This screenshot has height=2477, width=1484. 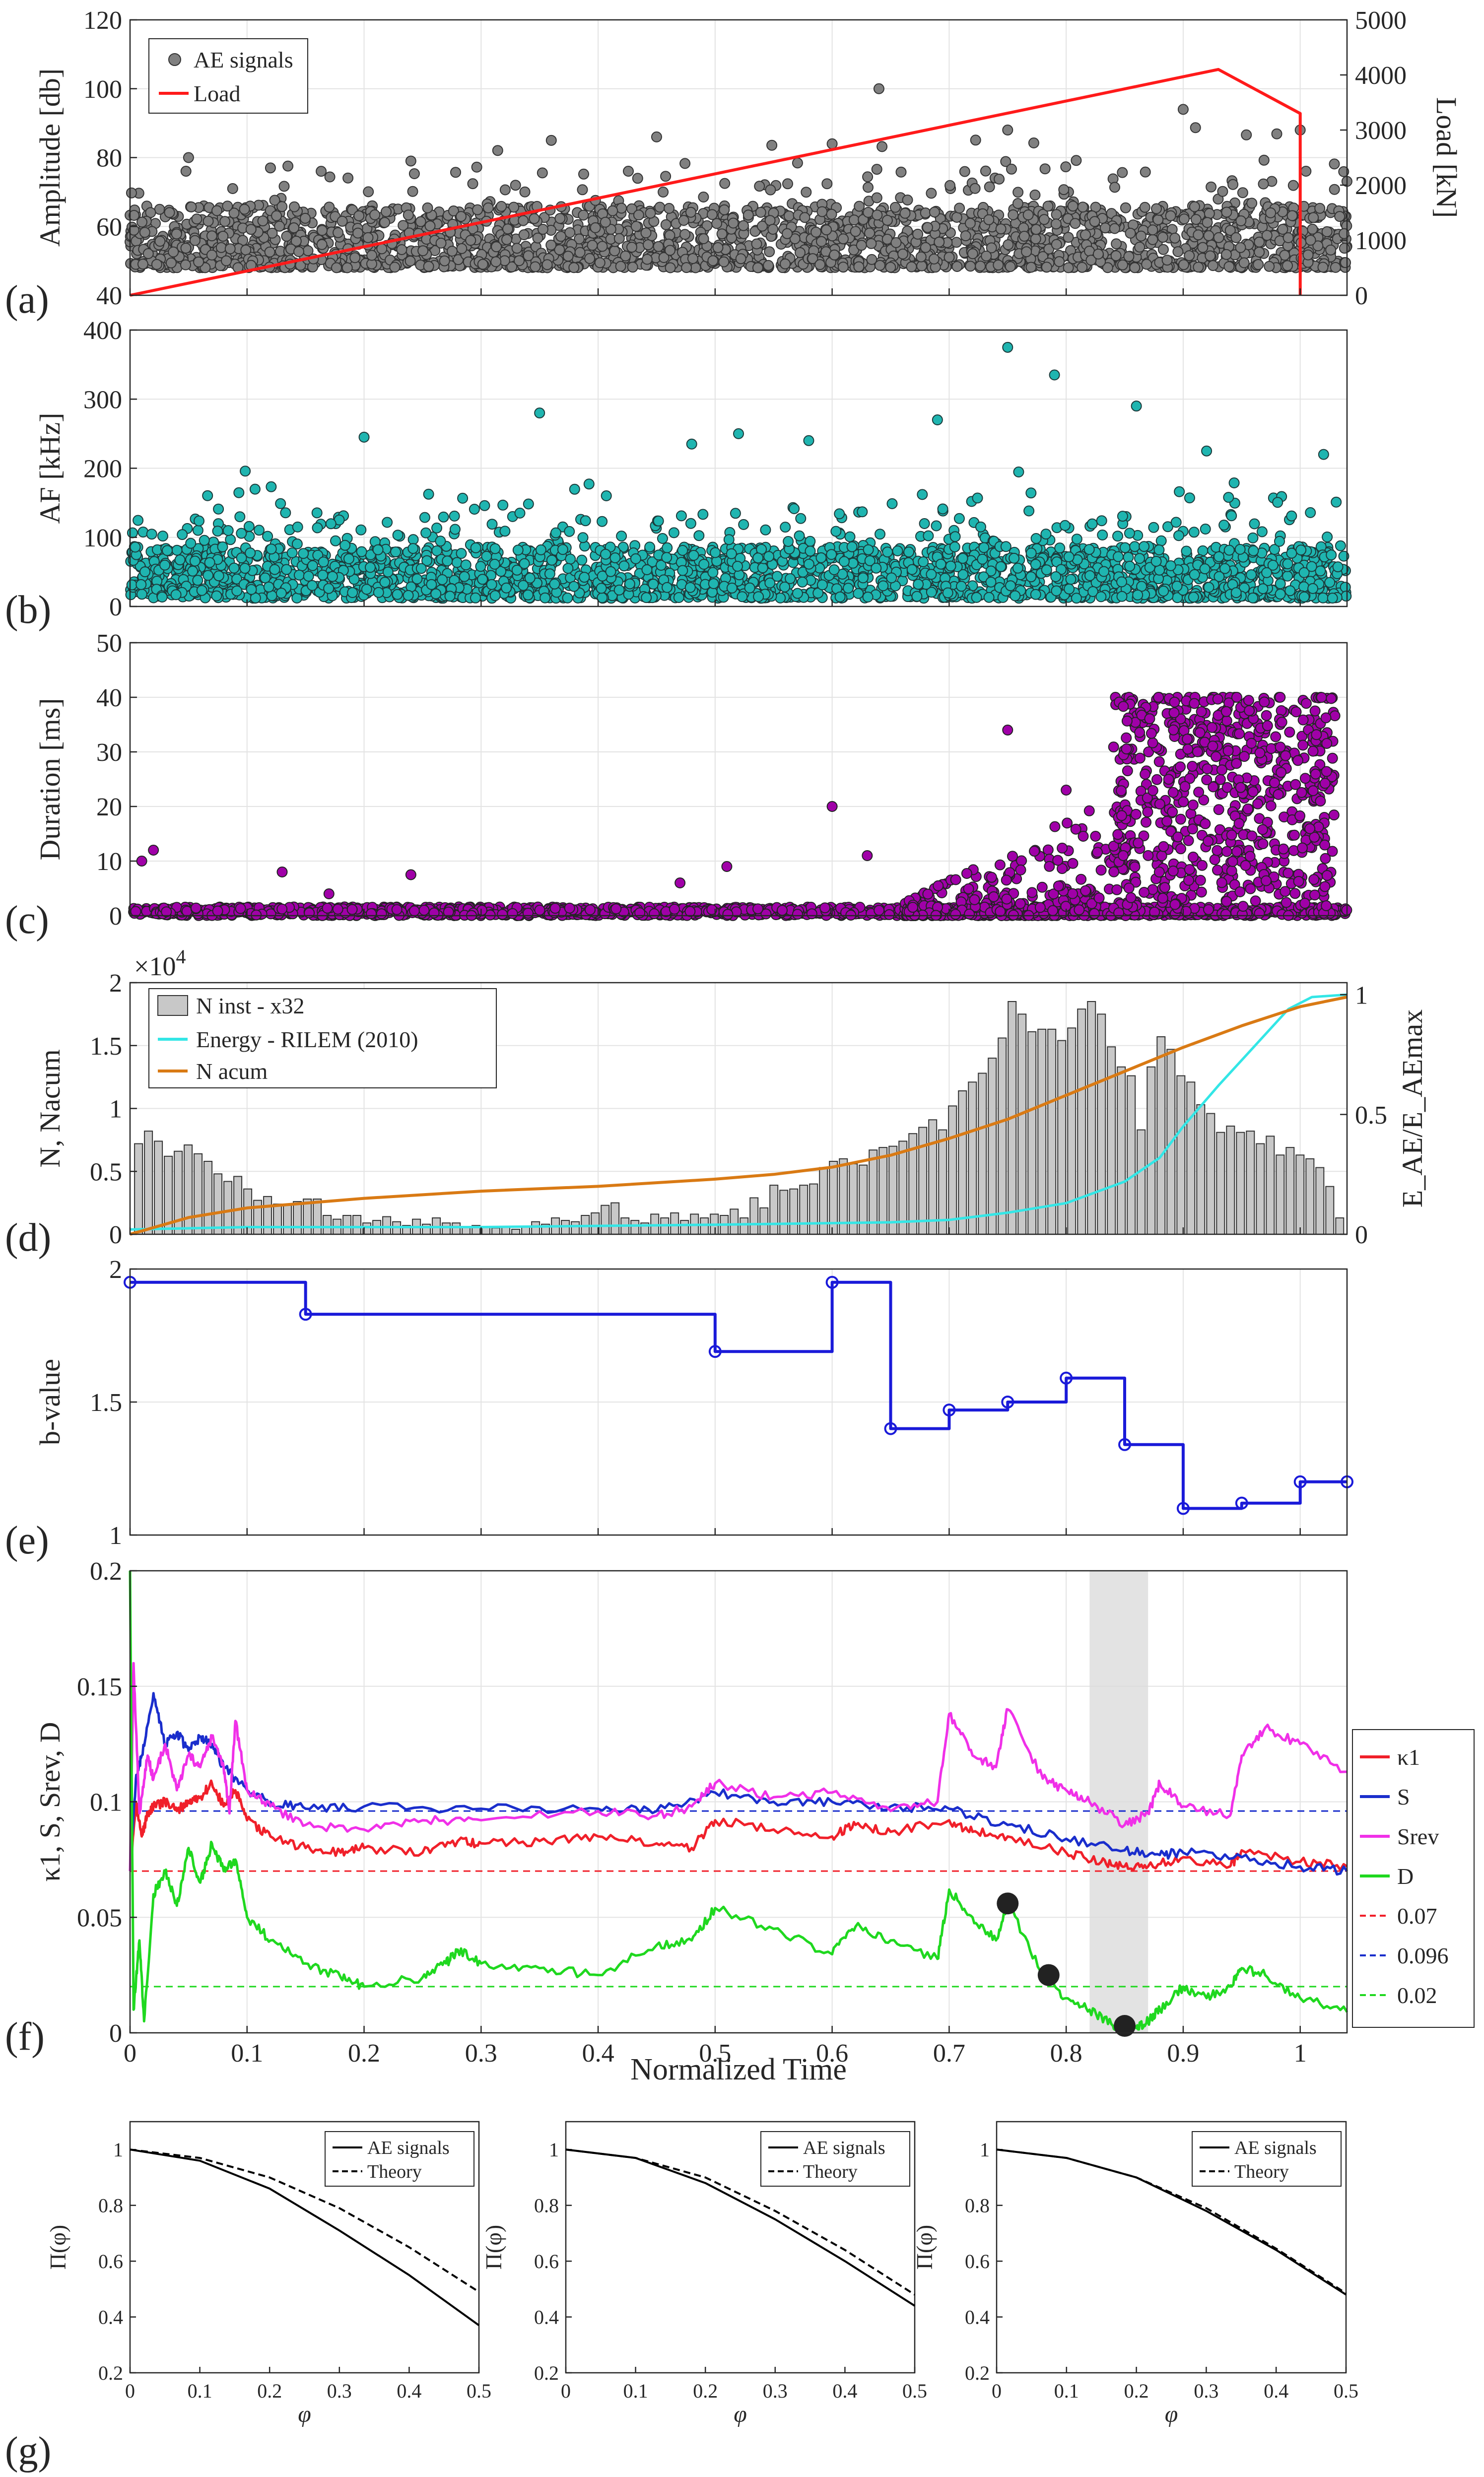 What do you see at coordinates (102, 469) in the screenshot?
I see `y-tick-label: 200` at bounding box center [102, 469].